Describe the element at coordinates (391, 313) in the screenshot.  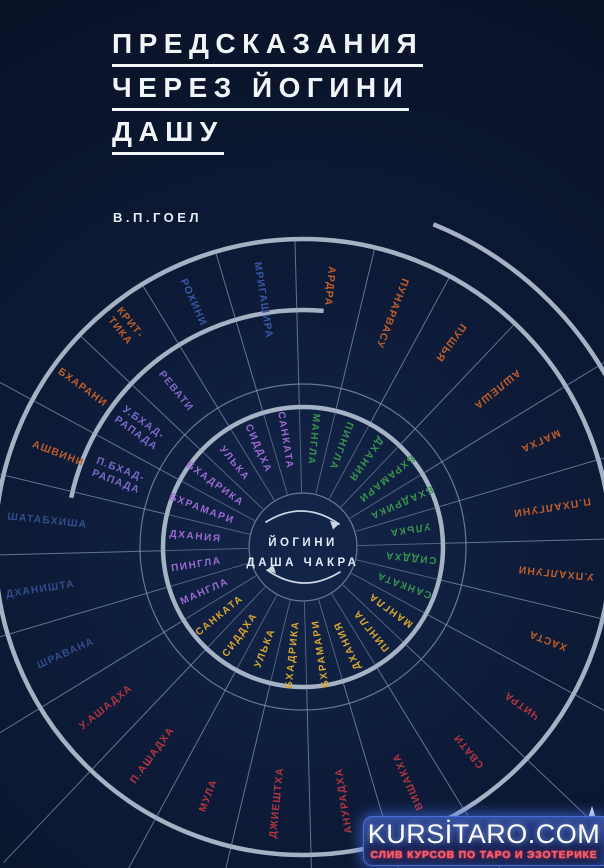
I see `nakshatra-label: ПУНАРВАСУ` at that location.